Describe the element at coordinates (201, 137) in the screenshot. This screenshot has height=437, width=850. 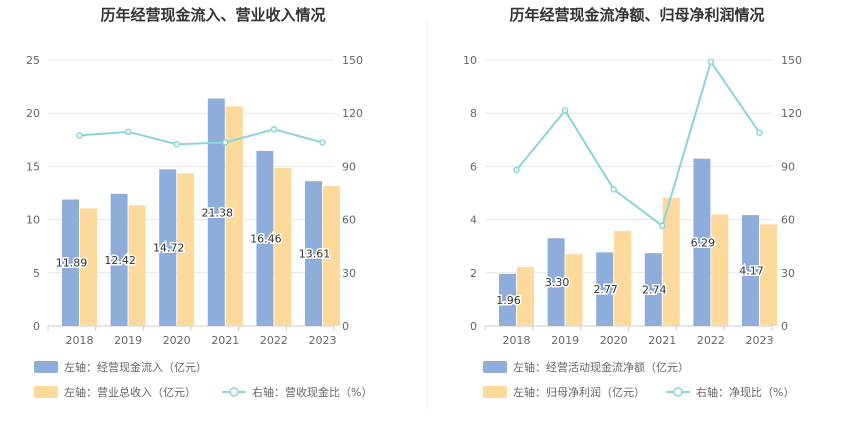
I see `ratio-line` at that location.